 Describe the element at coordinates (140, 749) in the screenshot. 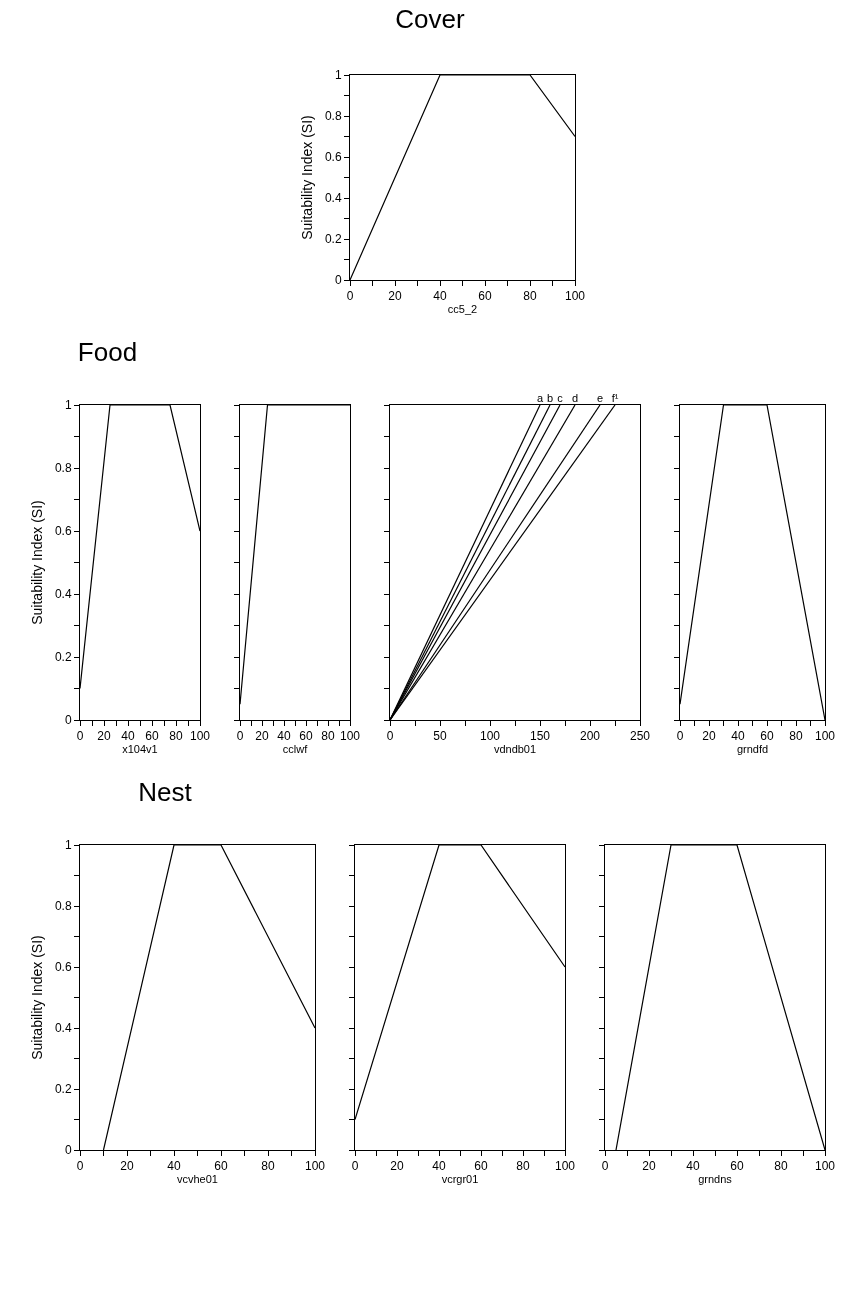

I see `x-axis-title: x104v1` at that location.